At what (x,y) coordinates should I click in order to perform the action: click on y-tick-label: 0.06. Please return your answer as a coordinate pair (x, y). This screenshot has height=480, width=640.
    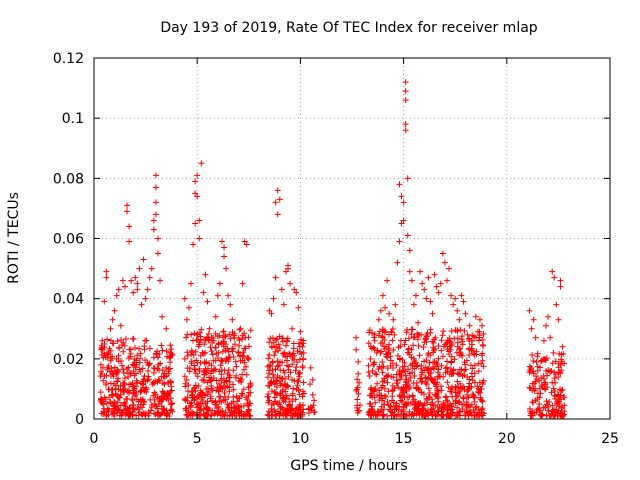
    Looking at the image, I should click on (68, 240).